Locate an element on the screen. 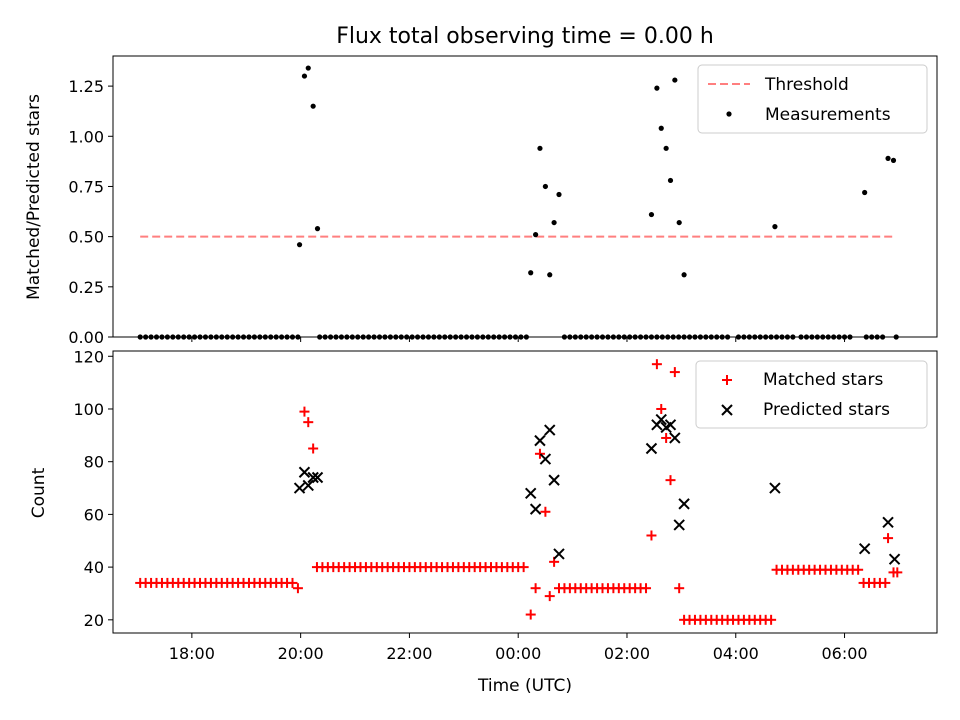 The height and width of the screenshot is (720, 960). y-tick-label: 0.75 is located at coordinates (86, 186).